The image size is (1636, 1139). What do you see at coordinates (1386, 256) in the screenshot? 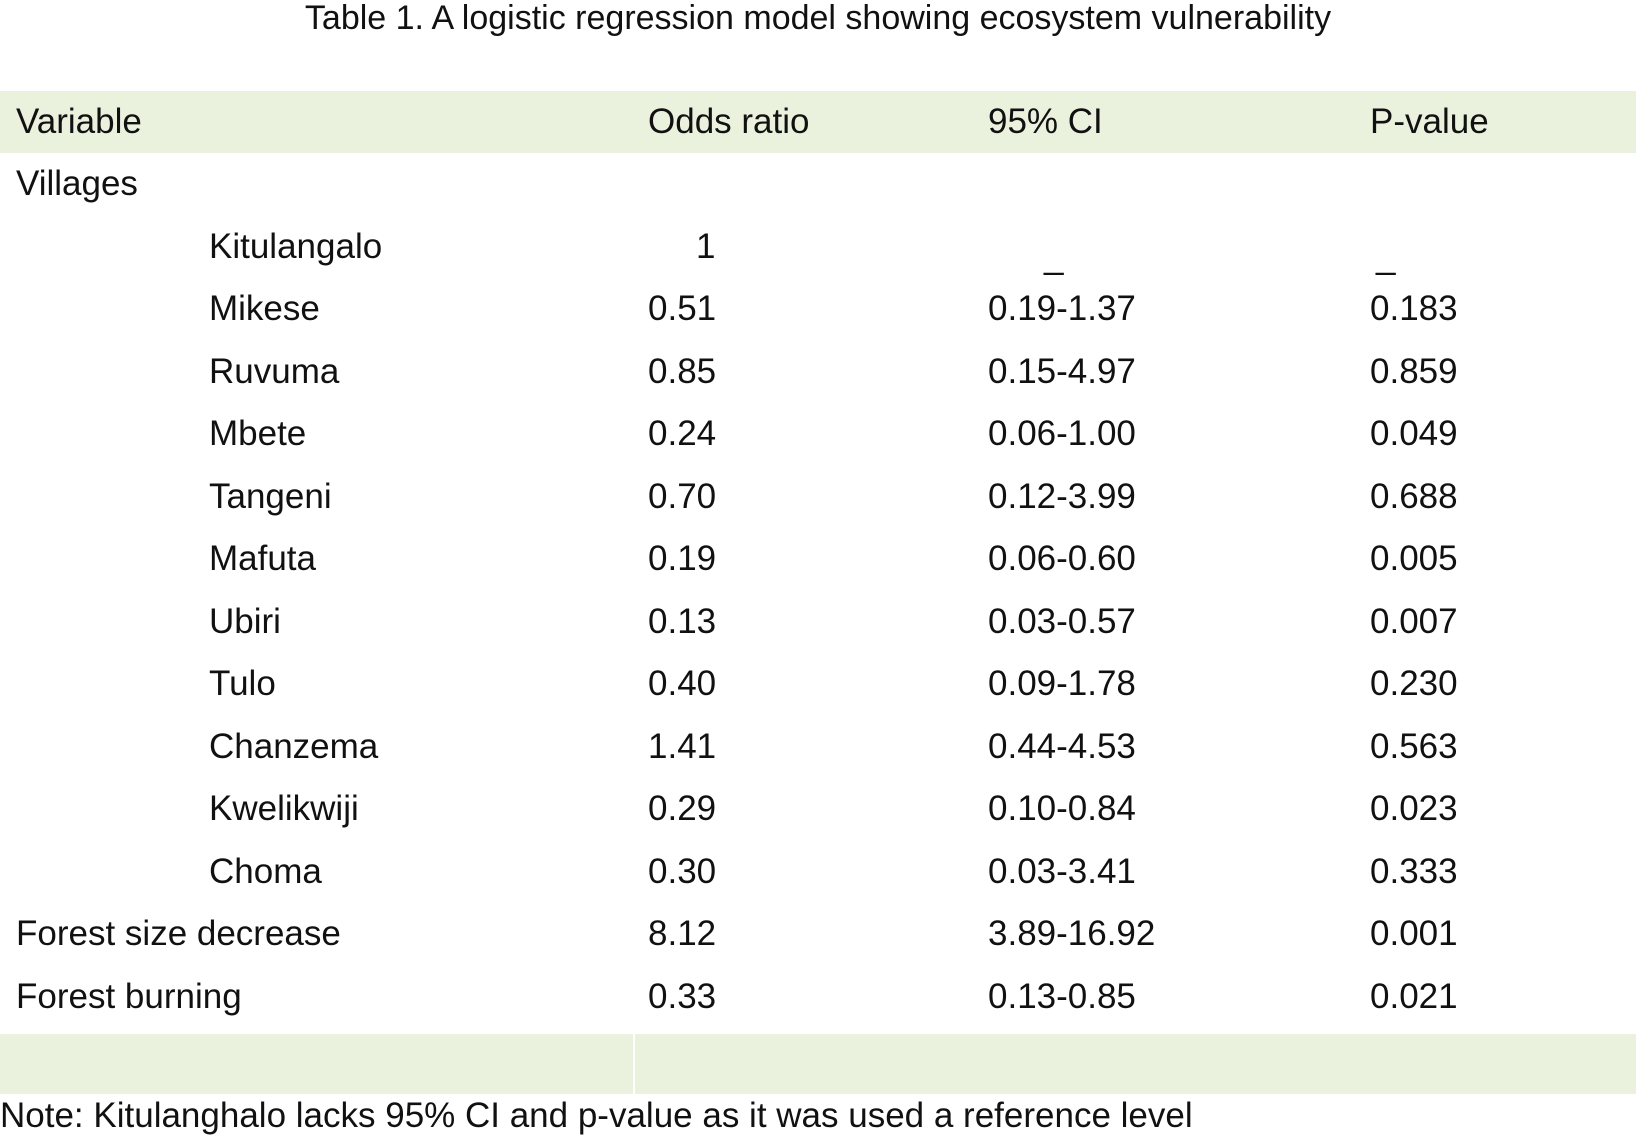
I see `p-value-cell: _` at bounding box center [1386, 256].